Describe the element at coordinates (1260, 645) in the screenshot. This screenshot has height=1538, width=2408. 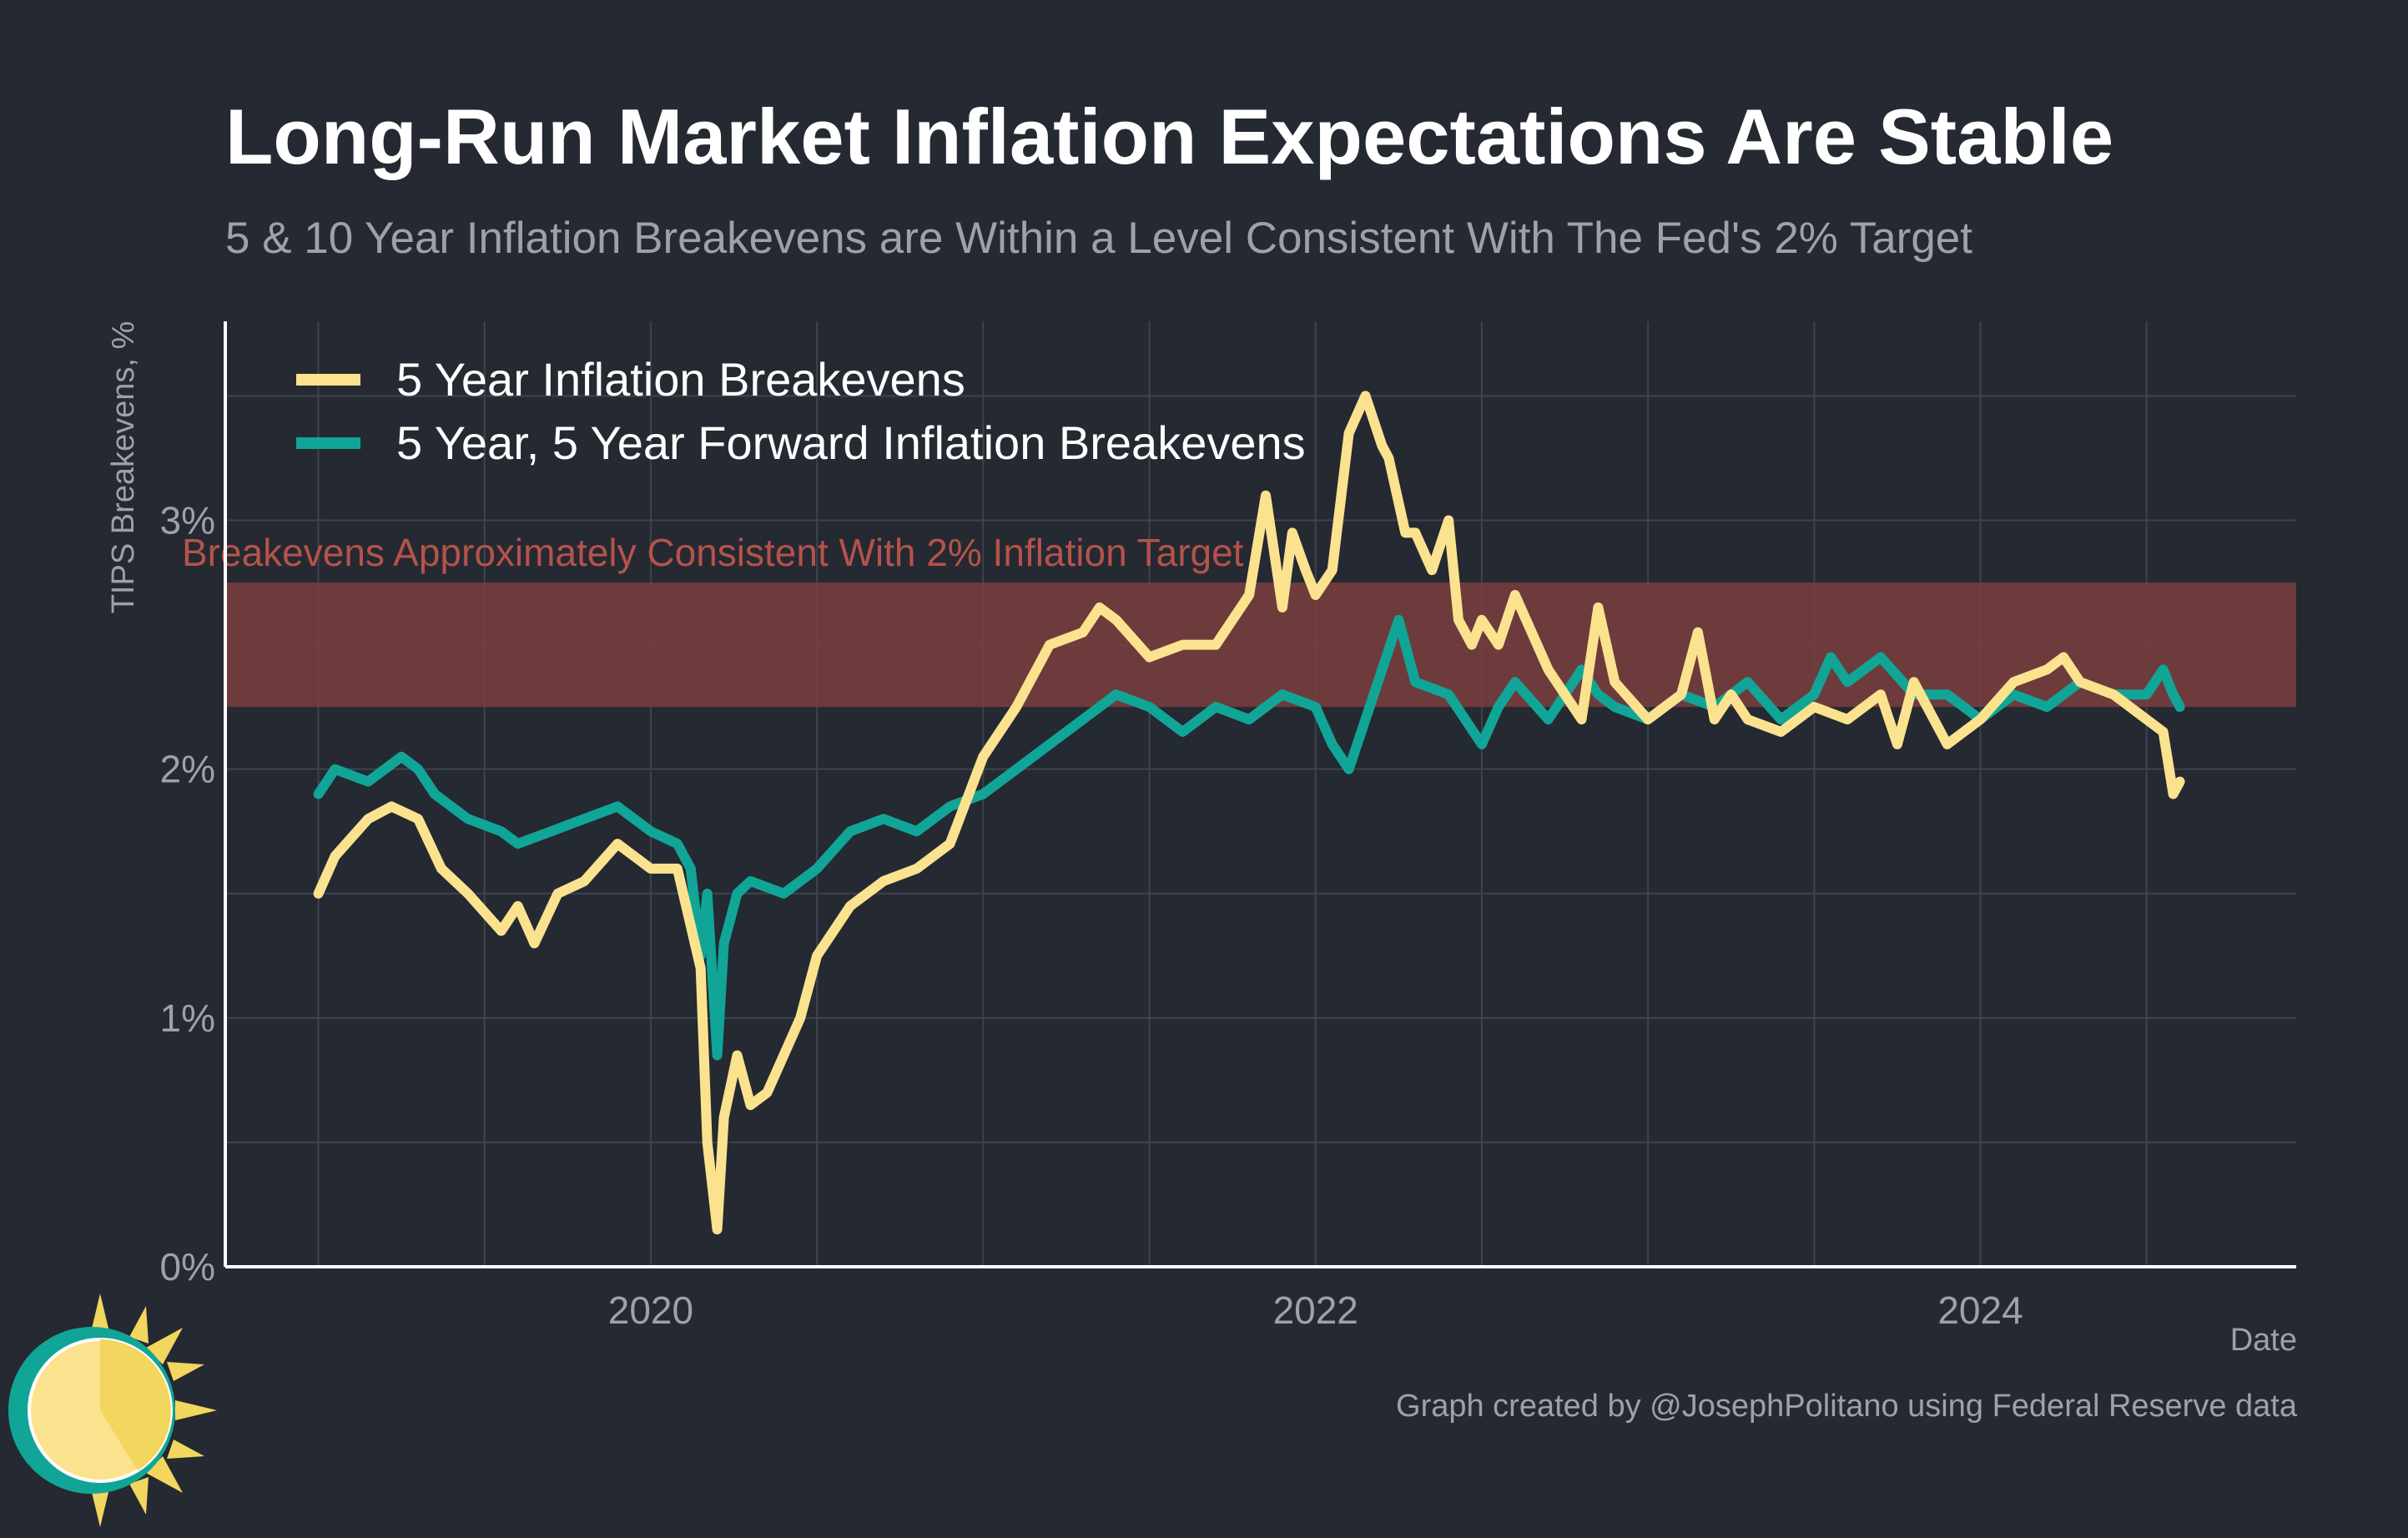
I see `target-band` at that location.